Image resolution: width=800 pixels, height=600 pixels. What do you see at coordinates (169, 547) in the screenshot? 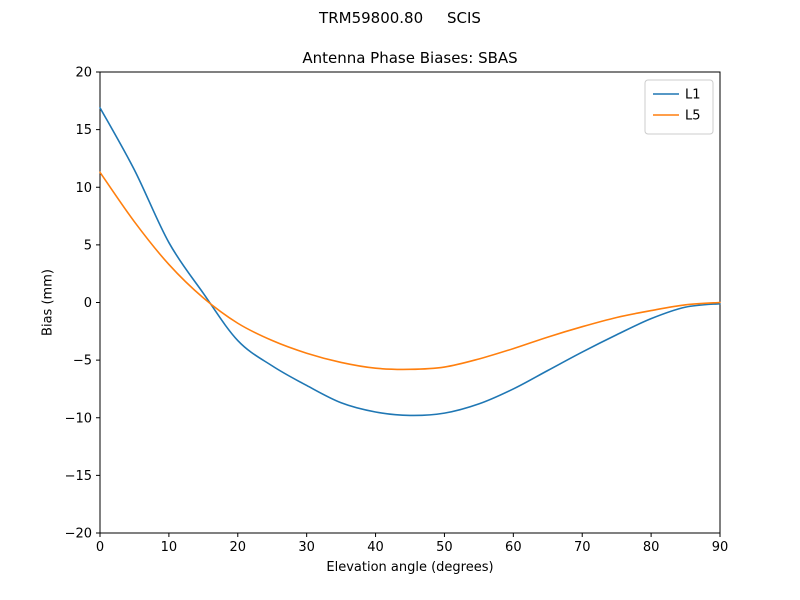
I see `x-tick-label: 10` at bounding box center [169, 547].